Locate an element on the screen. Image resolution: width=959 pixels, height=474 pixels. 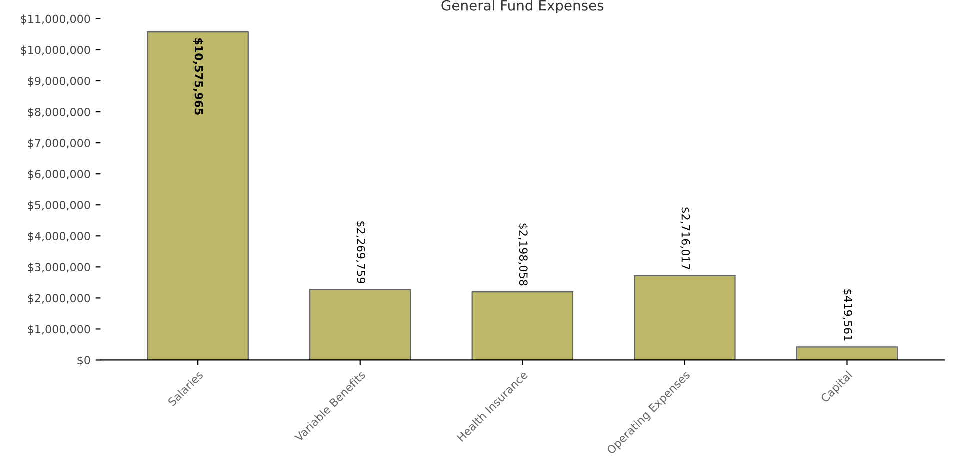
y-tick-label: $1,000,000 is located at coordinates (59, 330).